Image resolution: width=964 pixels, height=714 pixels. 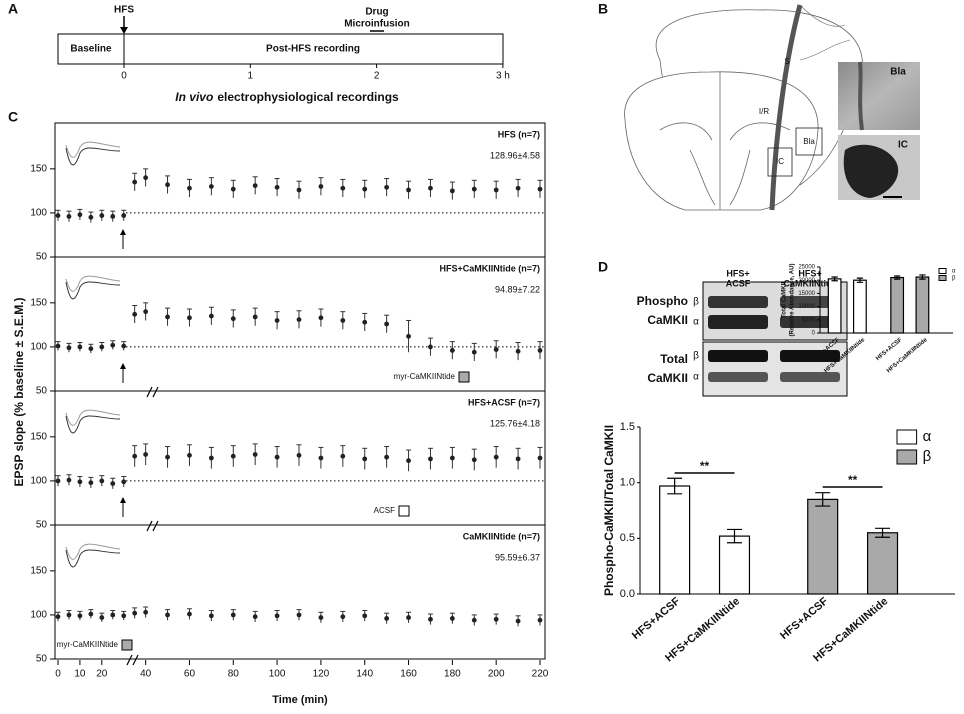 What do you see at coordinates (91, 49) in the screenshot?
I see `baseline-label: Baseline` at bounding box center [91, 49].